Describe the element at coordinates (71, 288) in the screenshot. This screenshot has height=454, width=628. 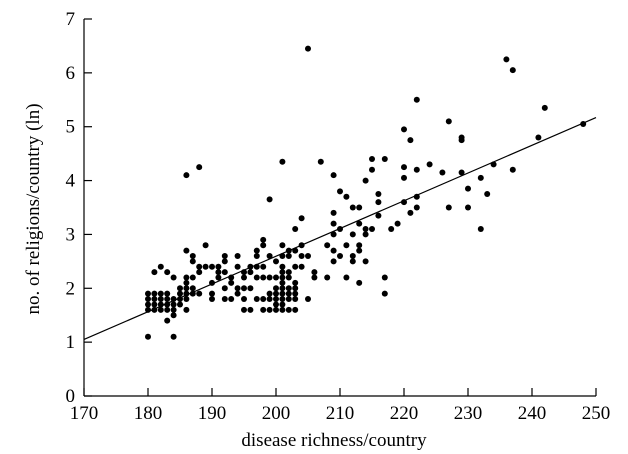
I see `y-tick-label: 2` at that location.